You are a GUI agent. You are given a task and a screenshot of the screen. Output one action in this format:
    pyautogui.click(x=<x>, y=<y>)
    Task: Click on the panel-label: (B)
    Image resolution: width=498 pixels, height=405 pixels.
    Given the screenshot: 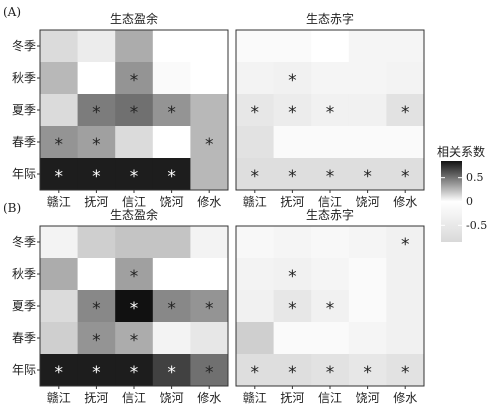 What is the action you would take?
    pyautogui.click(x=12, y=208)
    